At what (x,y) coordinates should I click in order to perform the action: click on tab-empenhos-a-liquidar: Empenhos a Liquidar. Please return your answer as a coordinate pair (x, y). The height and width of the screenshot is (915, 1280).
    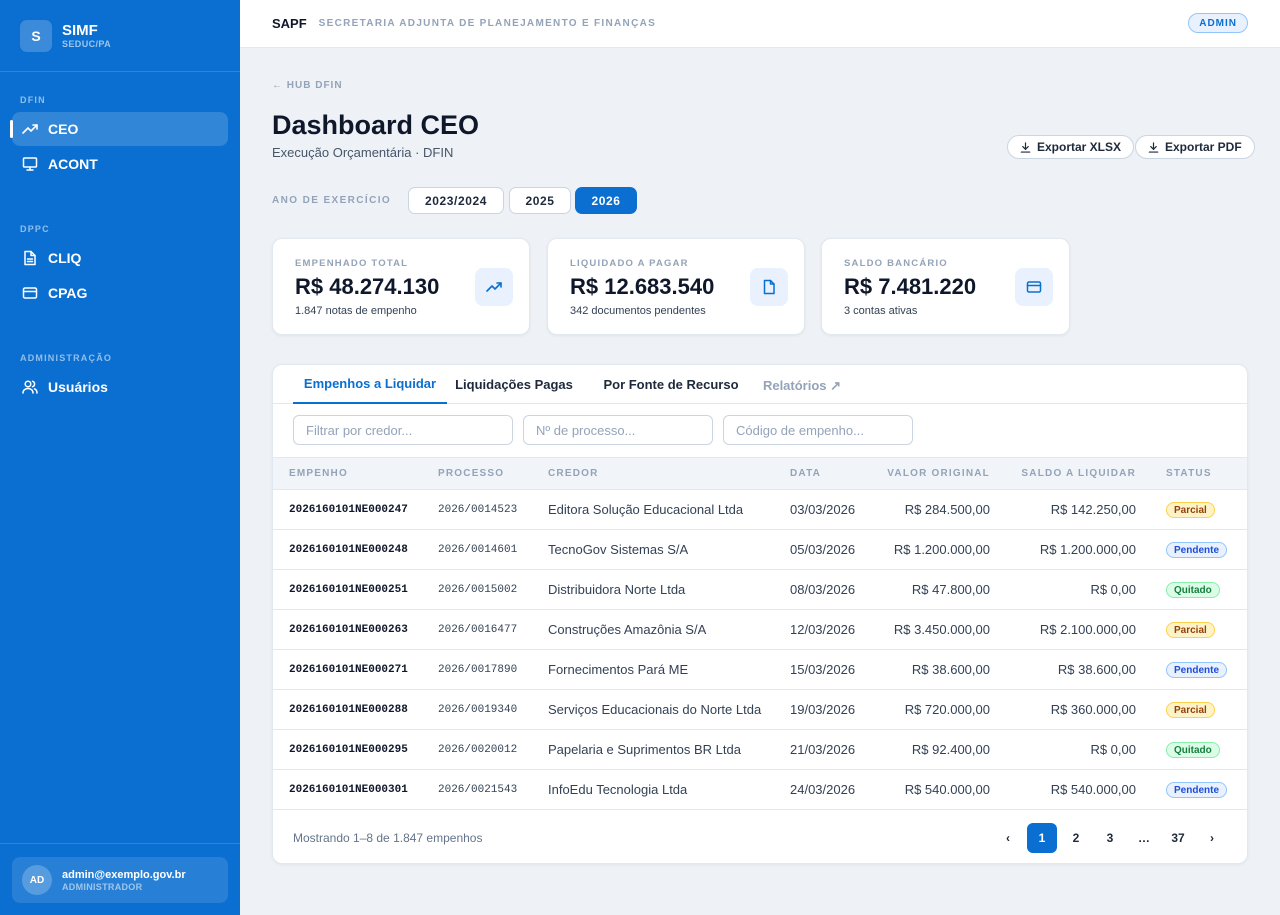
    Looking at the image, I should click on (370, 384).